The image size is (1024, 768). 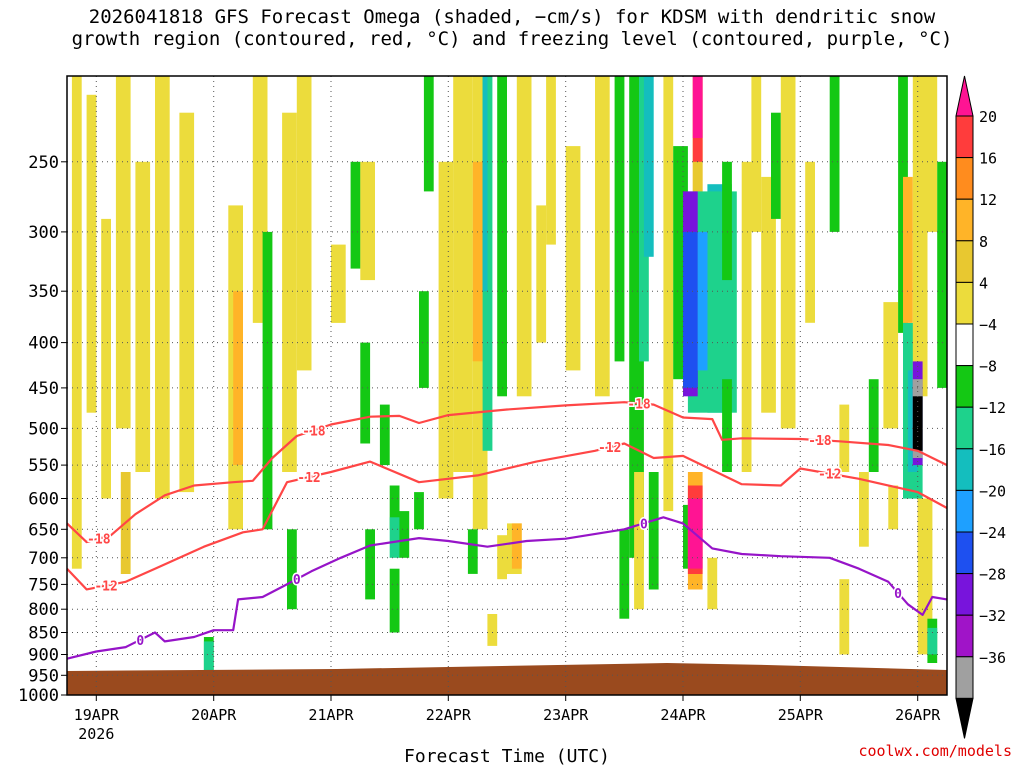 What do you see at coordinates (964, 718) in the screenshot?
I see `colorbar-arrow-bottom` at bounding box center [964, 718].